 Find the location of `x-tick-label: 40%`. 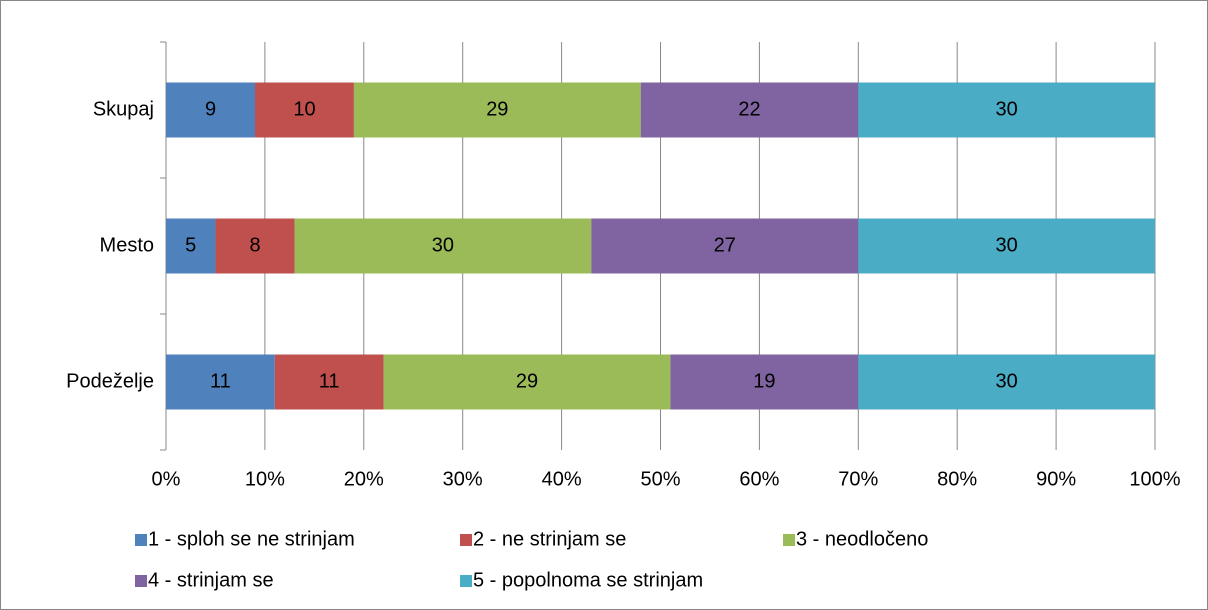

x-tick-label: 40% is located at coordinates (562, 479).